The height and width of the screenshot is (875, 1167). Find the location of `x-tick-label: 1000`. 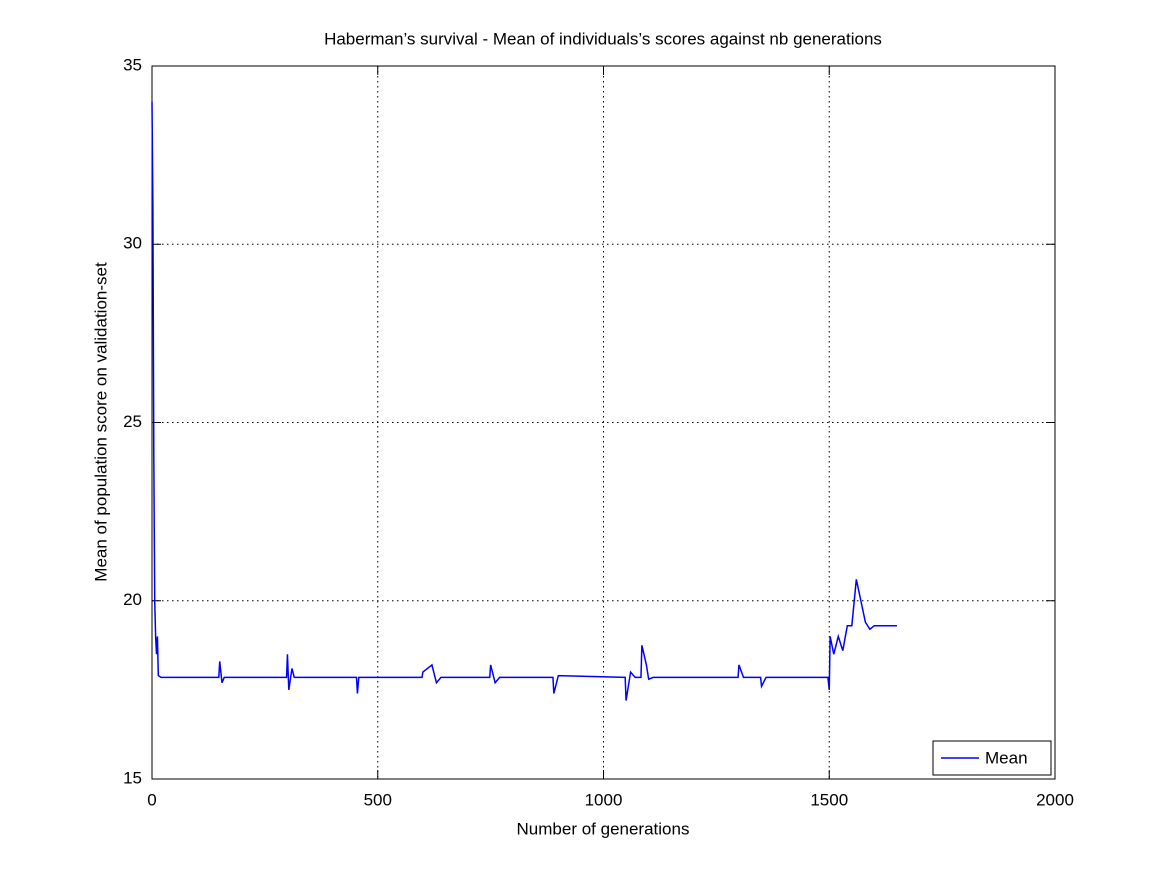

x-tick-label: 1000 is located at coordinates (604, 799).